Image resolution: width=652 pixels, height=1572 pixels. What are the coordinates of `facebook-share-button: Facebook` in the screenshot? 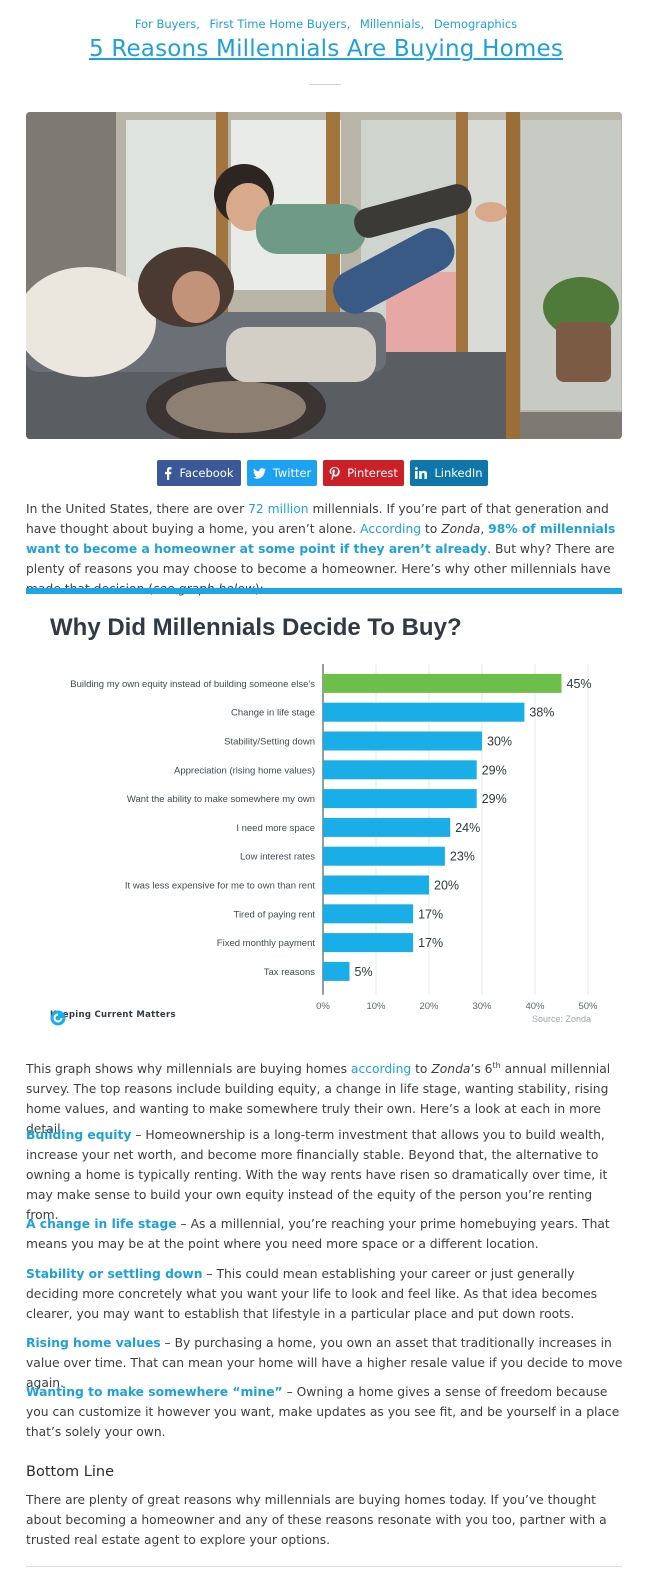 It's located at (199, 473).